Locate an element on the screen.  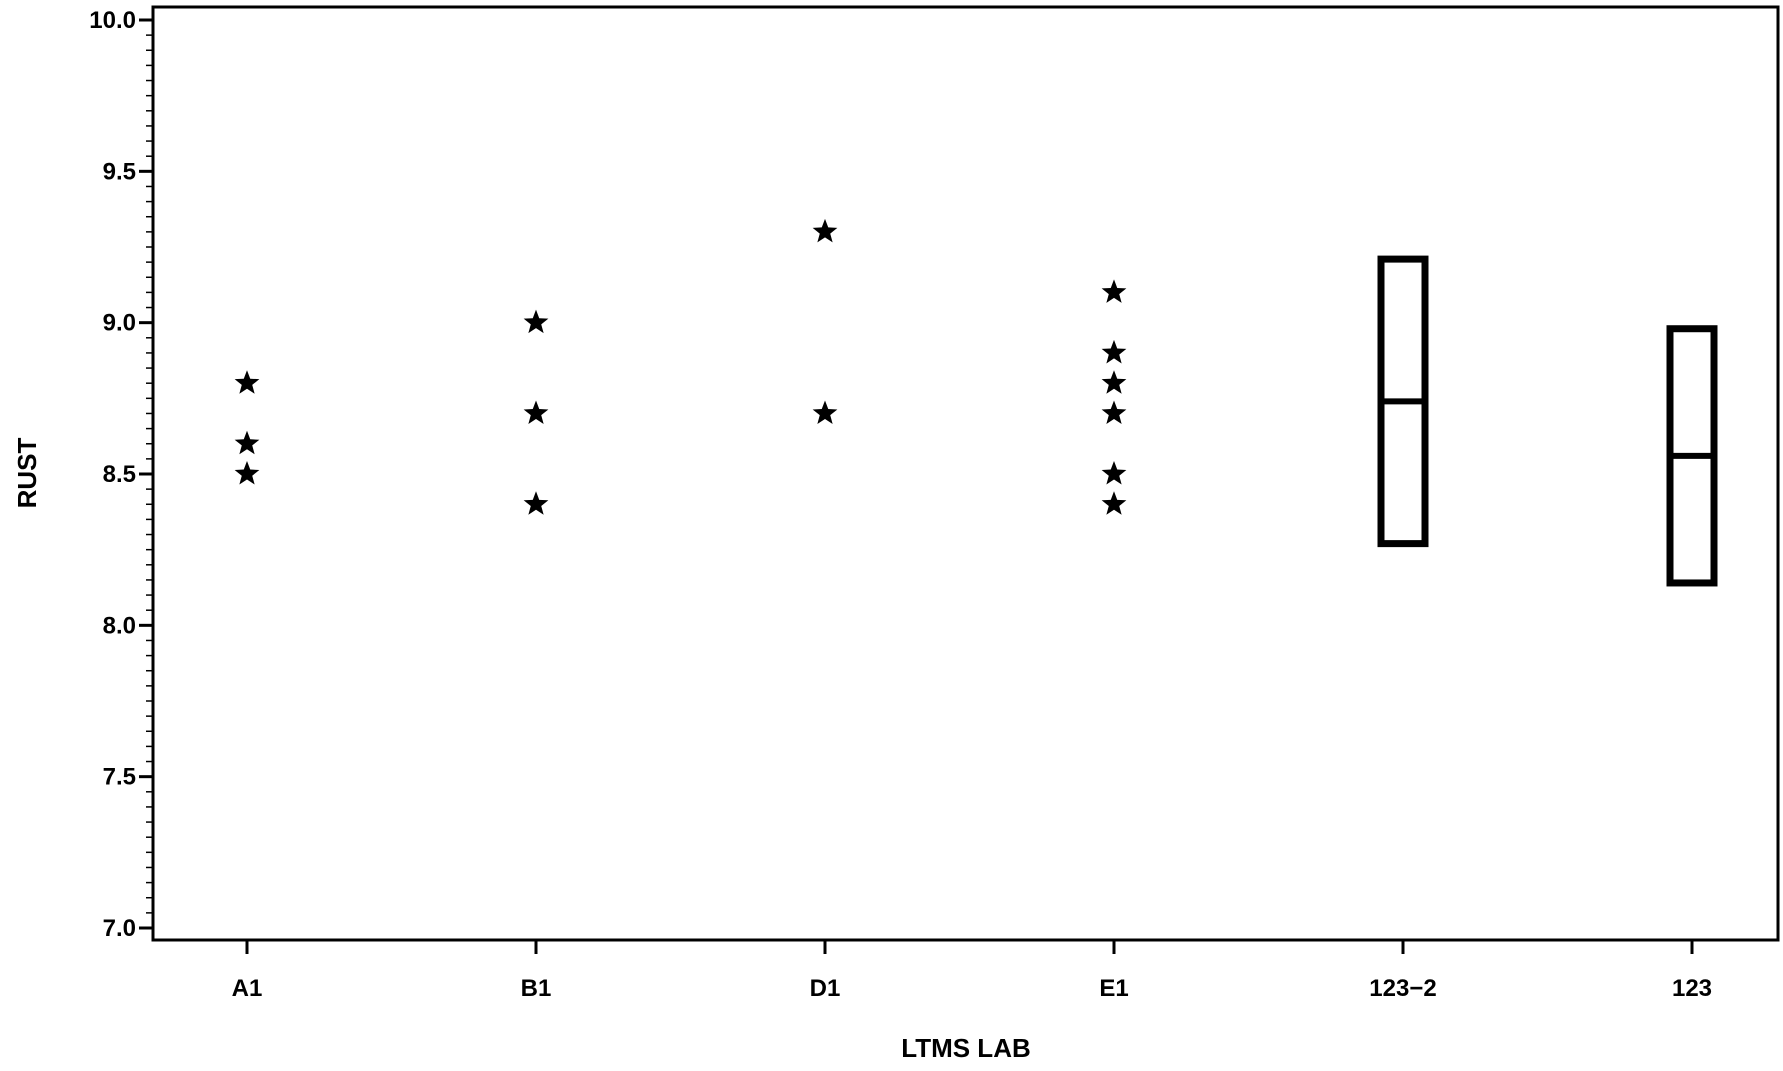
x-tick-label: D1 is located at coordinates (825, 988).